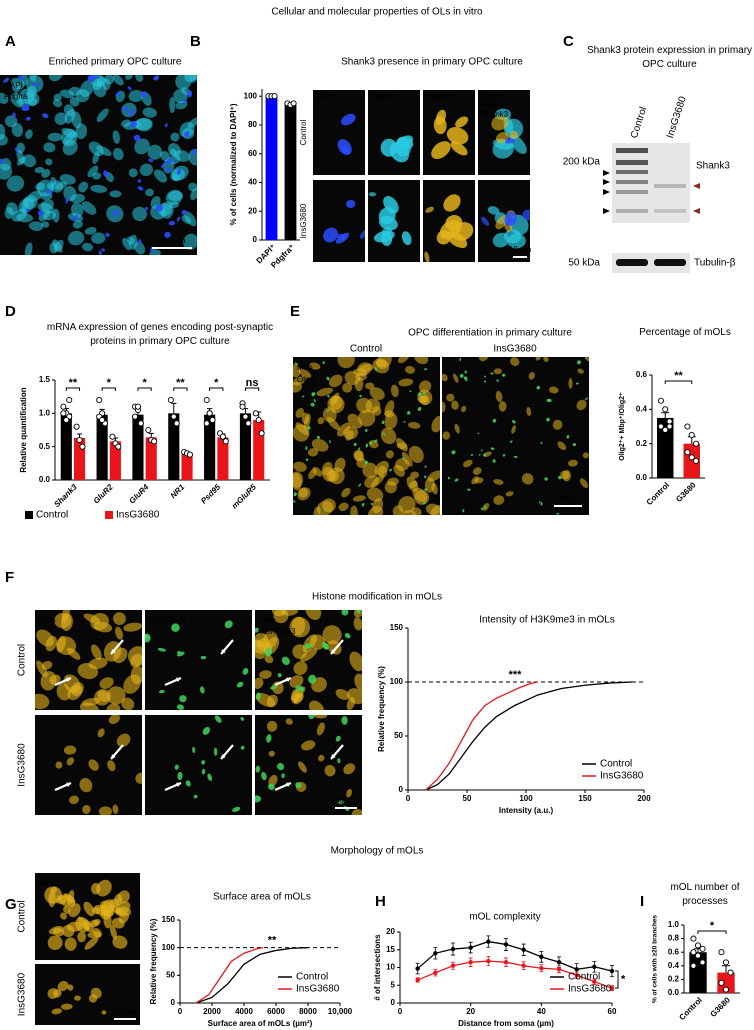 The width and height of the screenshot is (754, 1030). I want to click on panel-letter: E, so click(295, 311).